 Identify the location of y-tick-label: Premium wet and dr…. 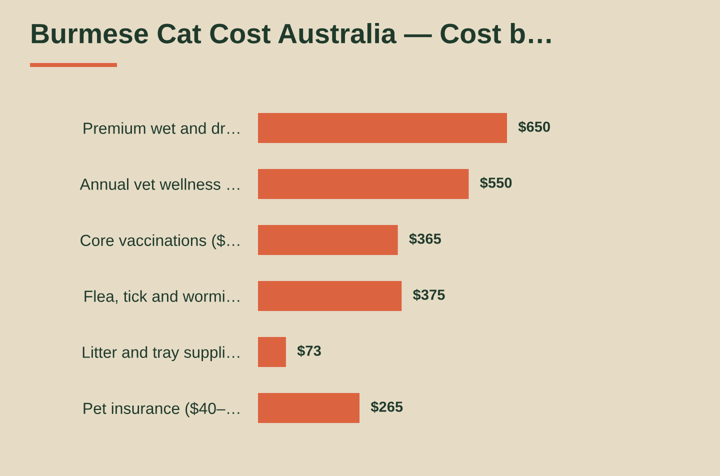
(162, 128).